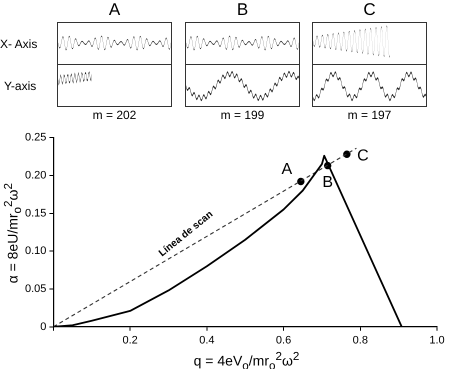 This screenshot has width=453, height=369. What do you see at coordinates (369, 115) in the screenshot?
I see `text: m = 197` at bounding box center [369, 115].